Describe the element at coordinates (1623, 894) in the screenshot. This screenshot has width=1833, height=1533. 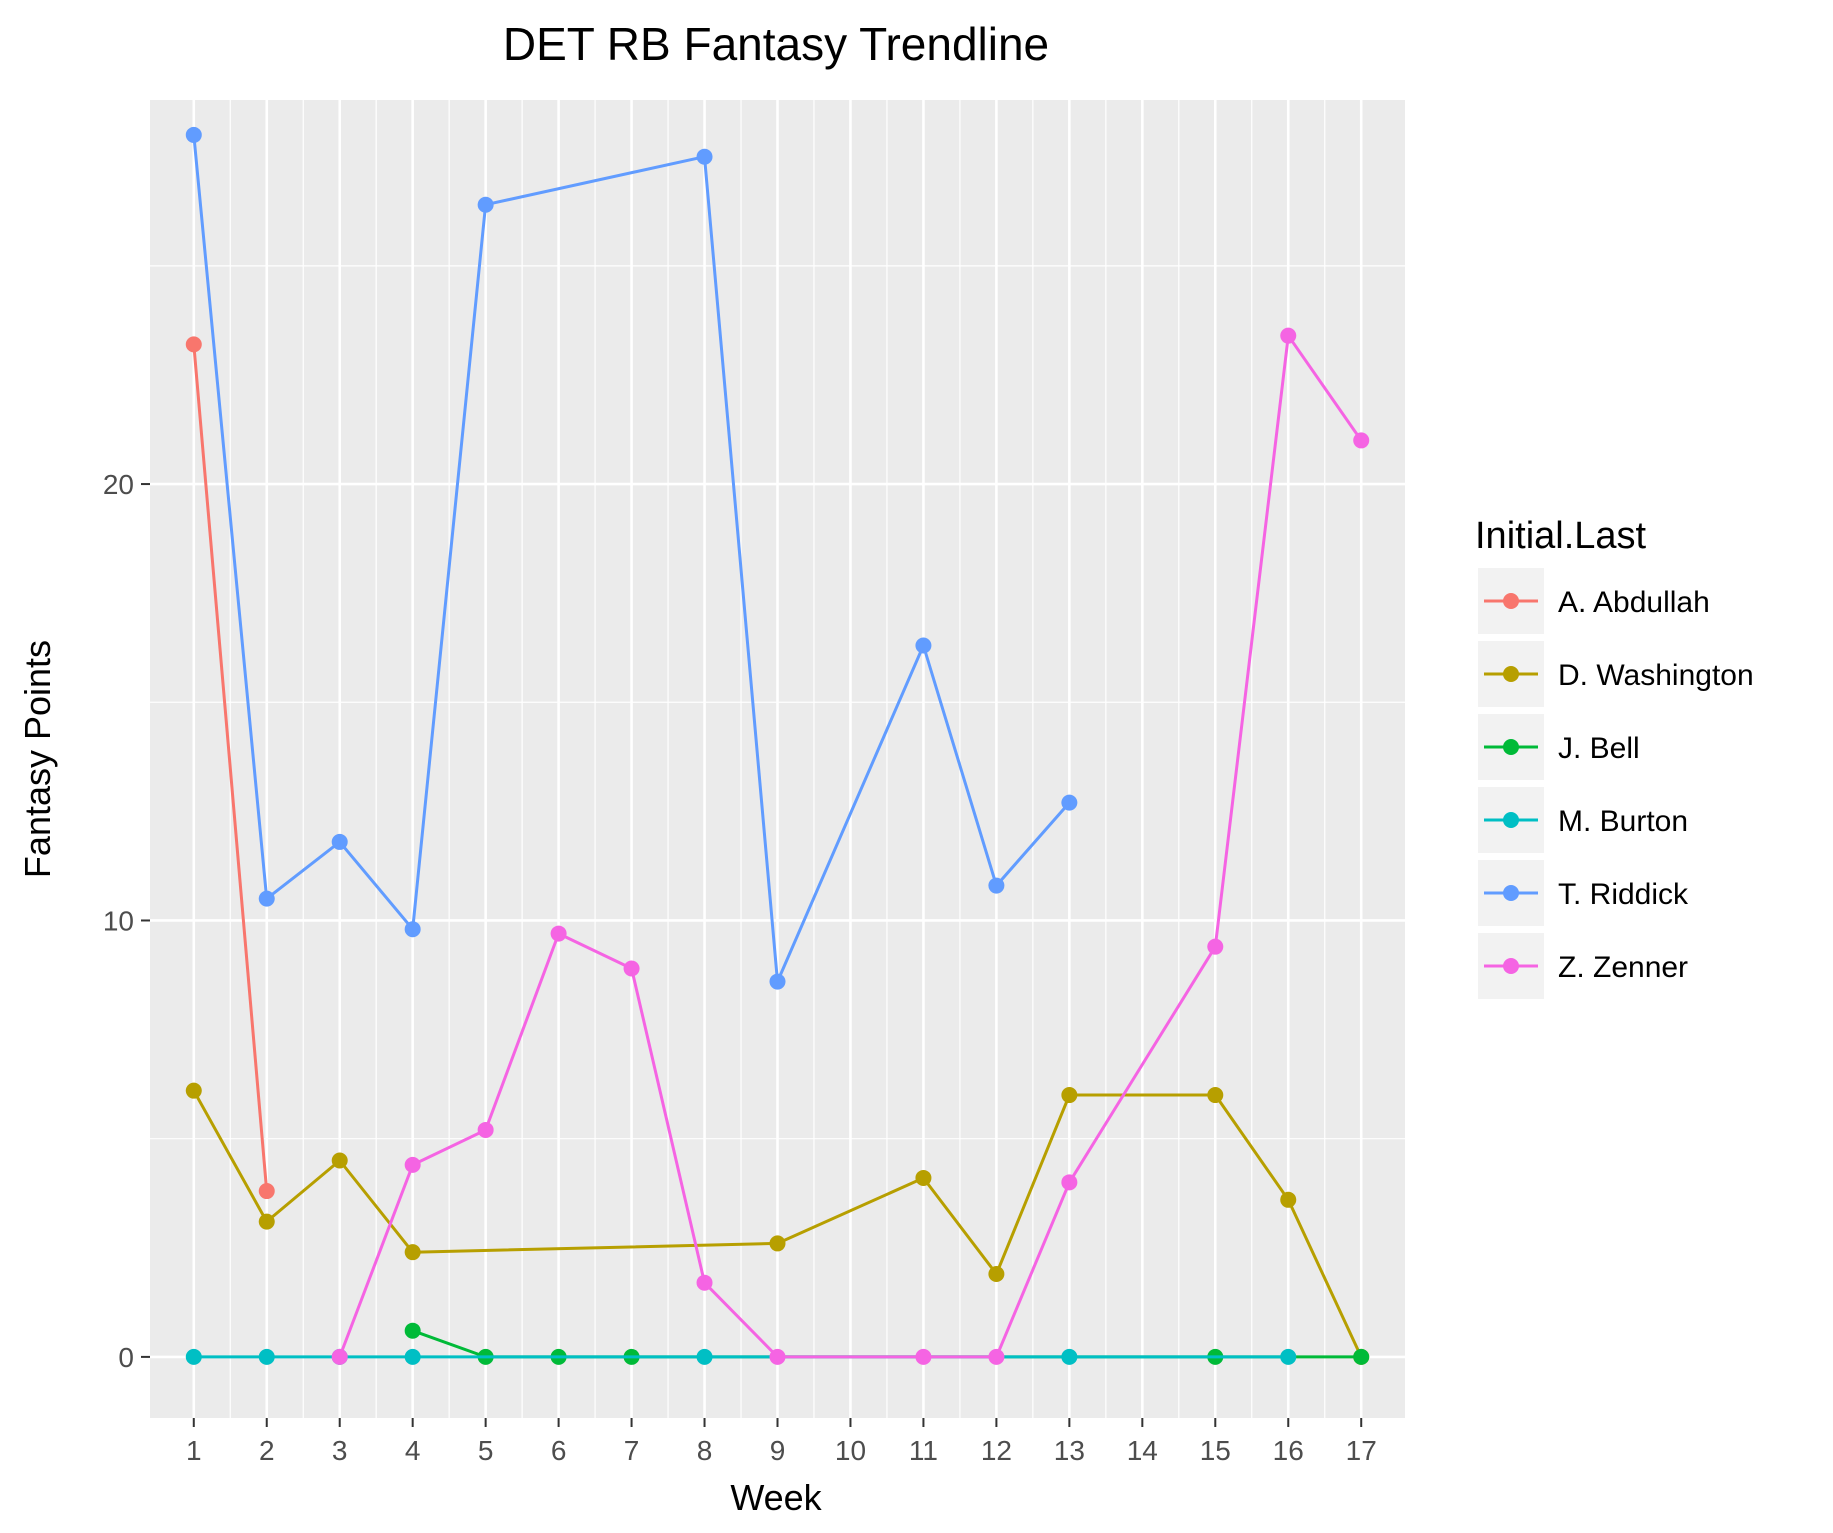
I see `legend-label: T. Riddick` at that location.